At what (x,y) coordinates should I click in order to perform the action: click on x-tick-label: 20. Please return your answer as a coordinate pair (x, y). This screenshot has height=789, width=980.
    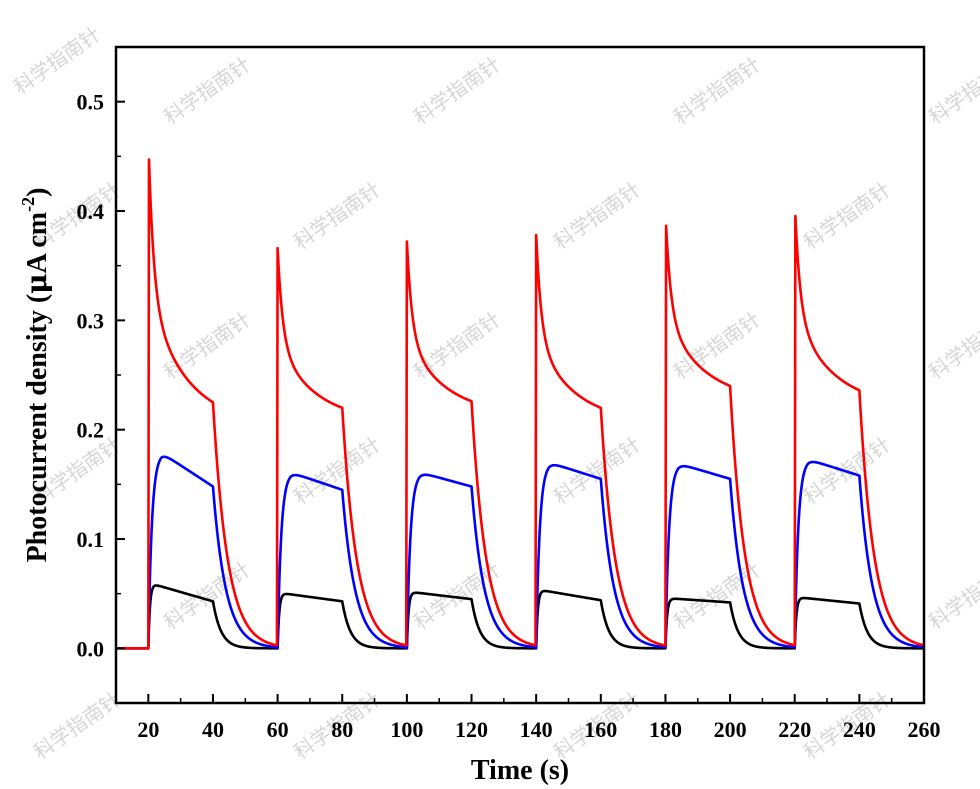
    Looking at the image, I should click on (148, 729).